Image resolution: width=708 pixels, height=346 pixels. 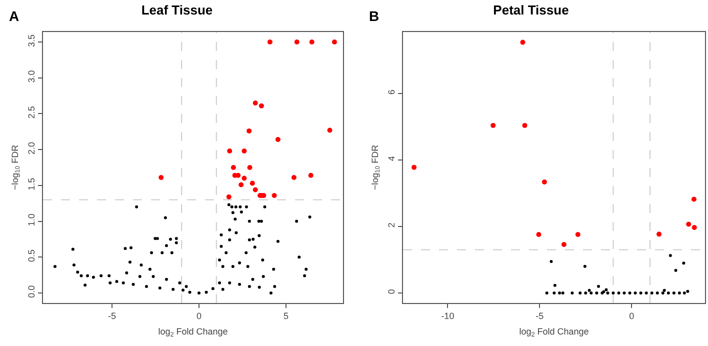 What do you see at coordinates (31, 76) in the screenshot?
I see `y-tick-label: 3.0` at bounding box center [31, 76].